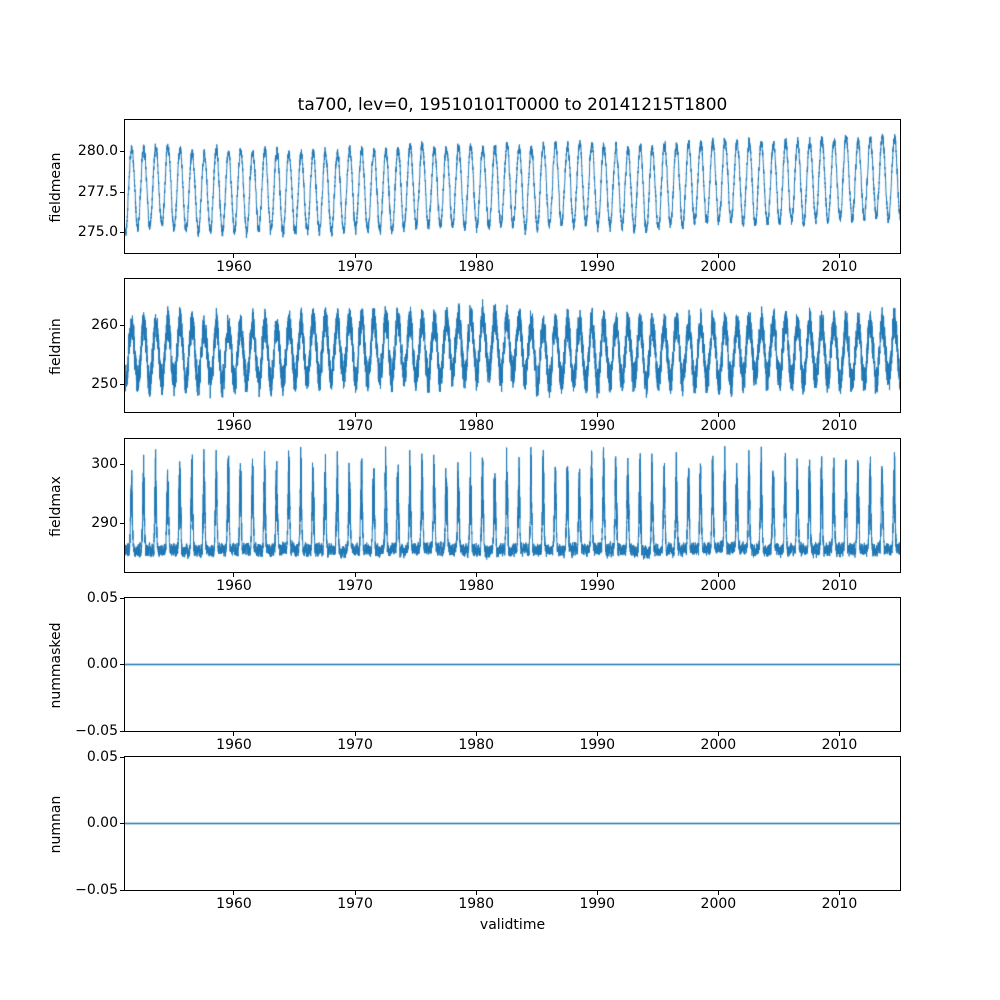 The width and height of the screenshot is (1000, 1000). Describe the element at coordinates (104, 523) in the screenshot. I see `y-tick-label: 290` at that location.